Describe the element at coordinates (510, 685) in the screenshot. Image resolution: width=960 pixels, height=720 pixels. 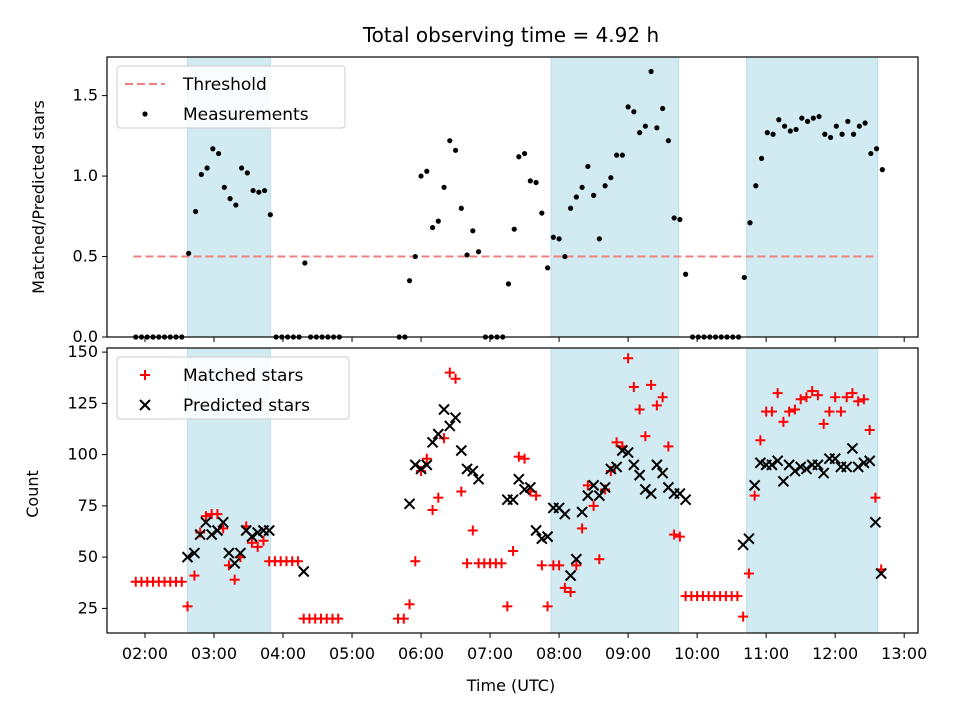
I see `x-axis-label: Time (UTC)` at that location.